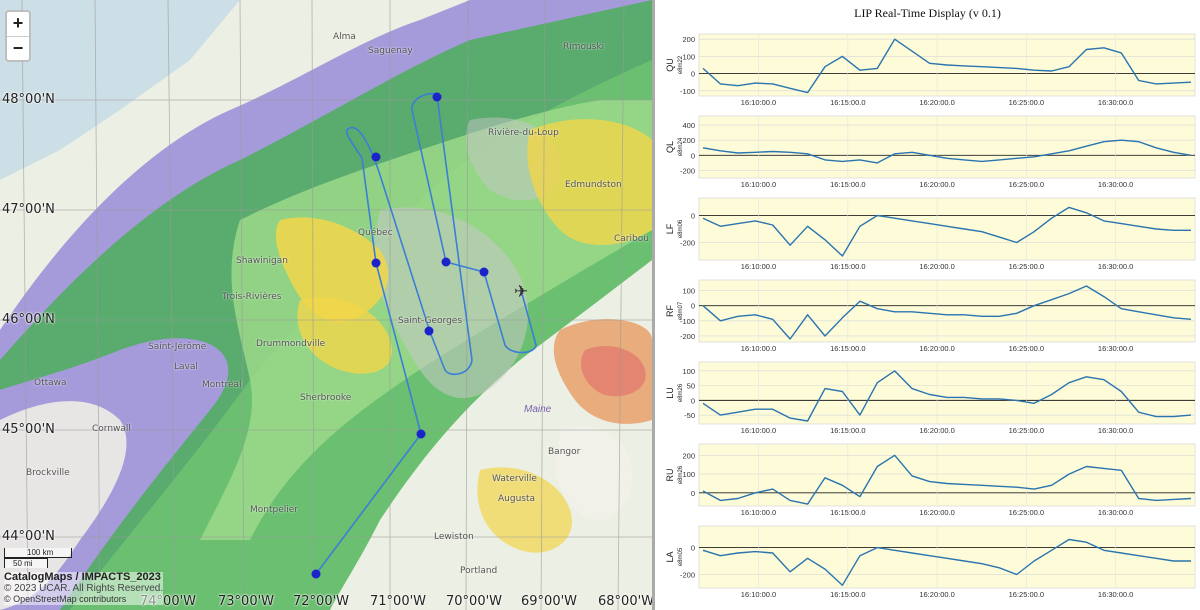  What do you see at coordinates (670, 475) in the screenshot?
I see `series-name: RU` at bounding box center [670, 475].